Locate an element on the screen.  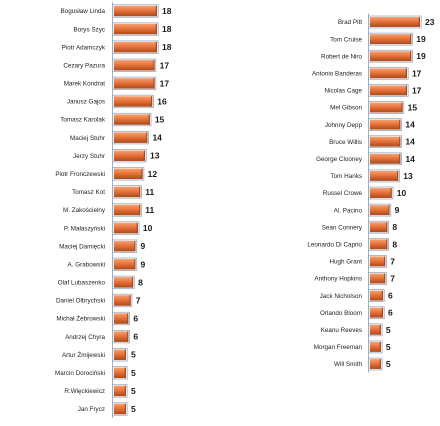
category-label: Maciej Stuhr is located at coordinates (87, 138).